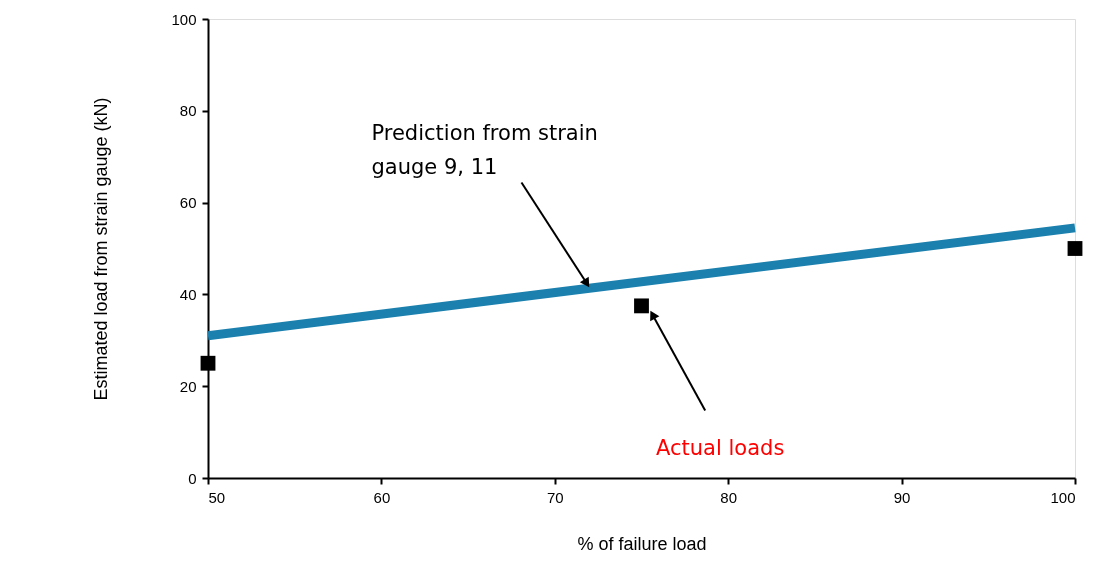  Describe the element at coordinates (188, 111) in the screenshot. I see `y-tick-label: 80` at that location.